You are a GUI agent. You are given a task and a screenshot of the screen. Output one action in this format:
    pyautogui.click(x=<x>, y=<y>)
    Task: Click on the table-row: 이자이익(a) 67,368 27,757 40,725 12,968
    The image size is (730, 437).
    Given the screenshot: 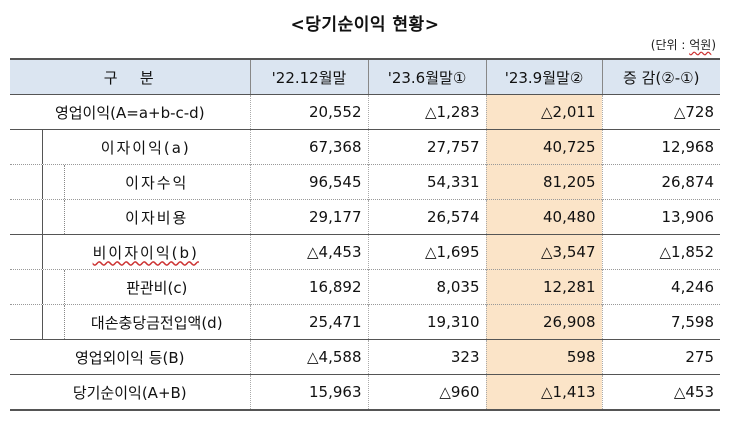 What is the action you would take?
    pyautogui.click(x=365, y=147)
    